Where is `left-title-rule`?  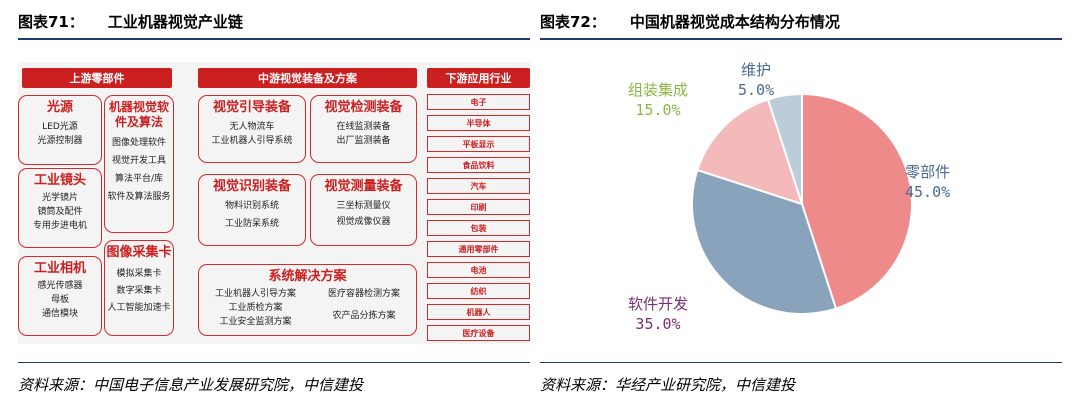 left-title-rule is located at coordinates (274, 39).